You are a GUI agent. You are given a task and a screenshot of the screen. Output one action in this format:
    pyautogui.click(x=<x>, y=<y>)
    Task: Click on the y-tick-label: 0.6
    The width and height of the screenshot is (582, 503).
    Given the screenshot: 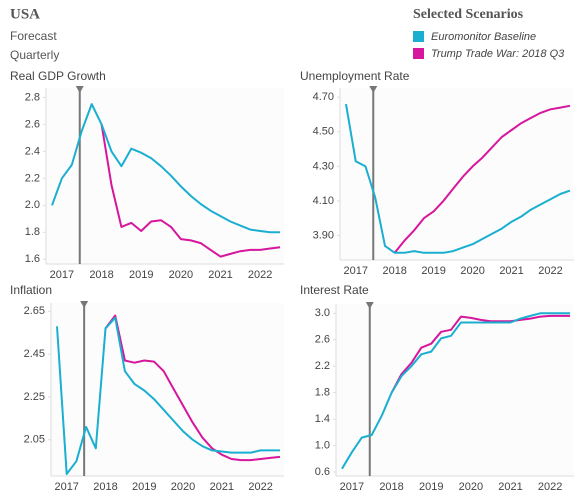 What is the action you would take?
    pyautogui.click(x=322, y=472)
    